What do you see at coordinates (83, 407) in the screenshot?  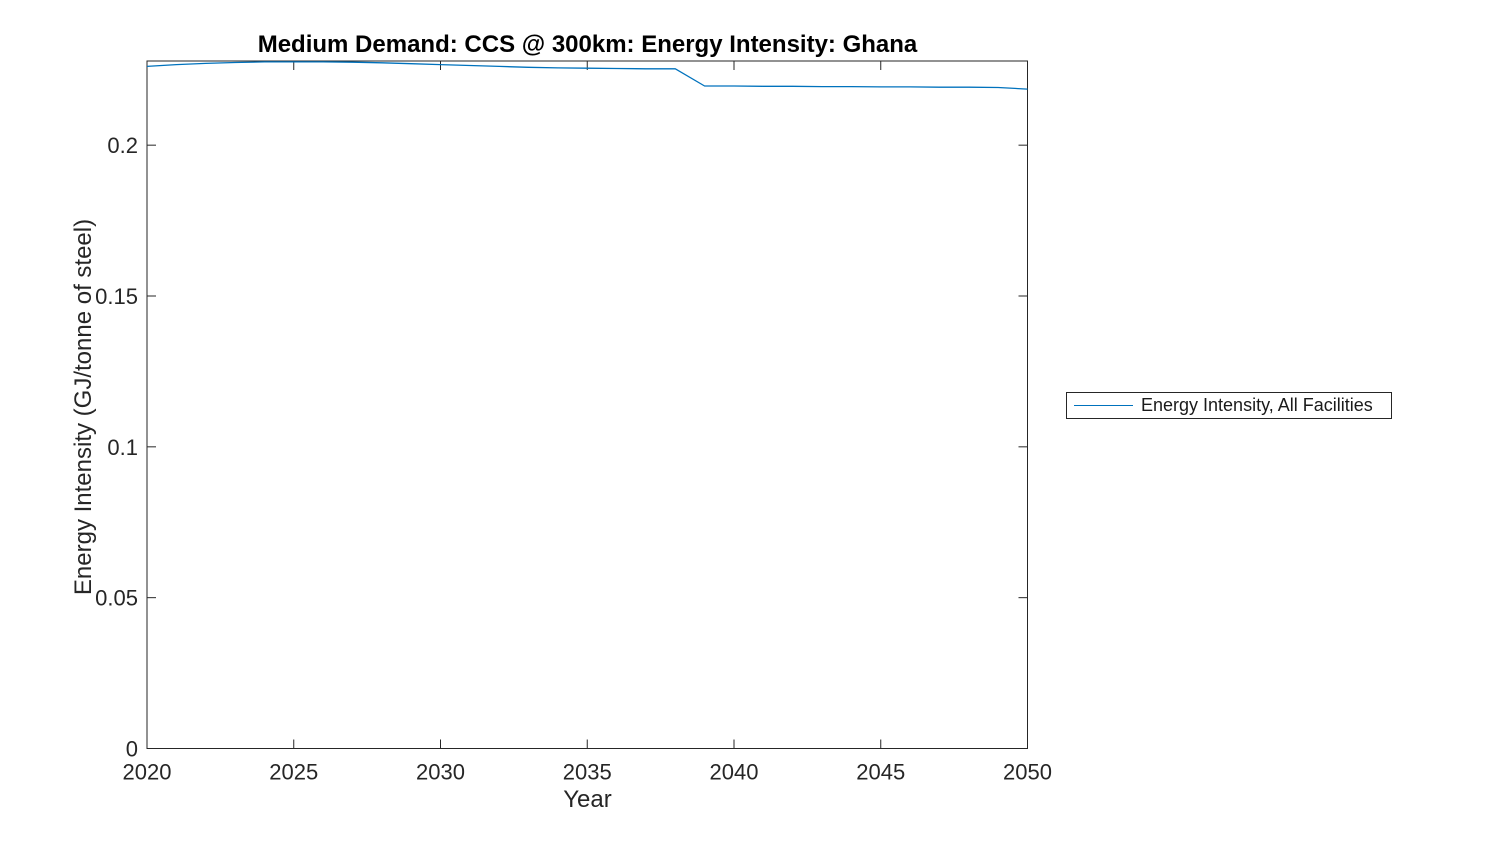 I see `y-axis-label: Energy Intensity (GJ/tonne of steel)` at bounding box center [83, 407].